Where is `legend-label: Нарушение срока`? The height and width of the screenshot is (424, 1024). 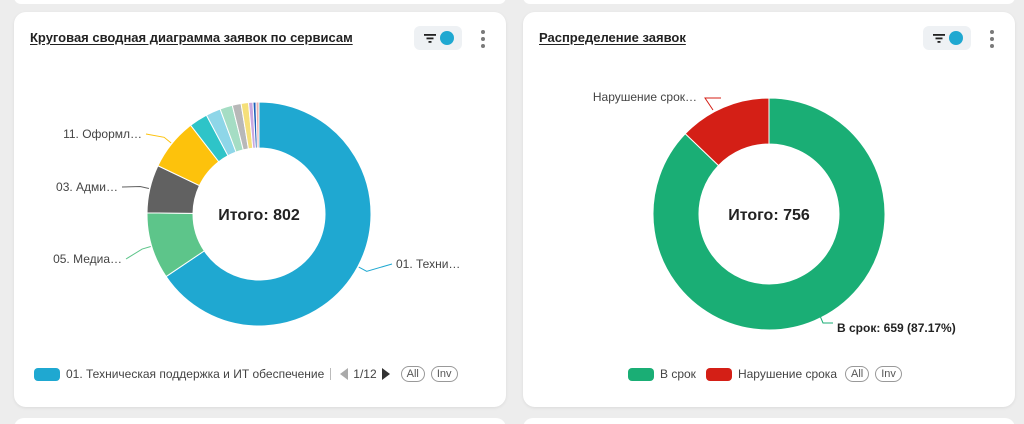 legend-label: Нарушение срока is located at coordinates (787, 374).